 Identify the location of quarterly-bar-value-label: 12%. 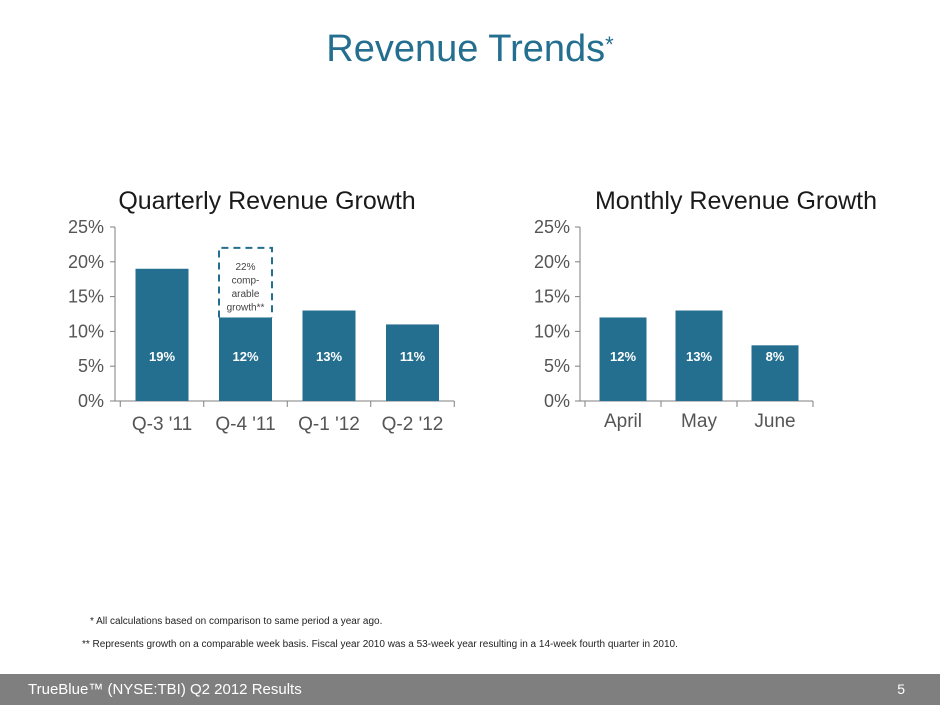
(245, 356).